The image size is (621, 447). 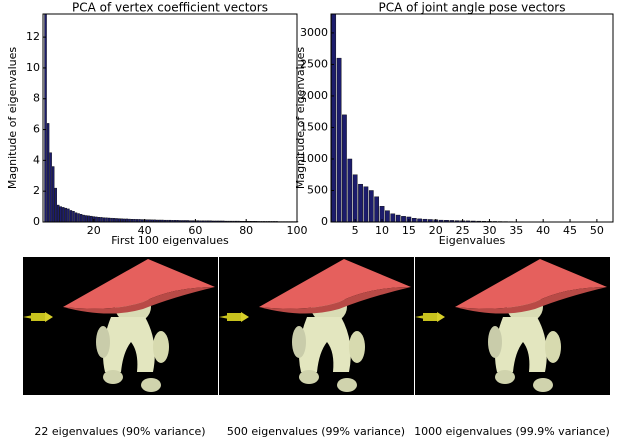 What do you see at coordinates (246, 230) in the screenshot?
I see `x-tick-label: 80` at bounding box center [246, 230].